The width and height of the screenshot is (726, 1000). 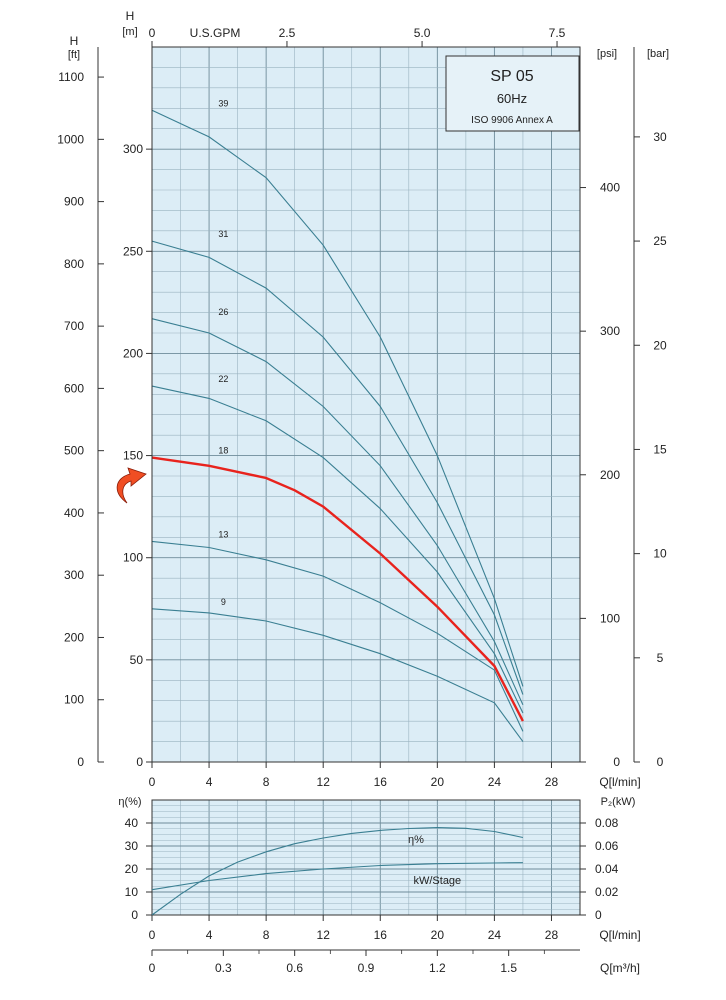 I want to click on lower-q-axis-tick-label: 16, so click(x=381, y=935).